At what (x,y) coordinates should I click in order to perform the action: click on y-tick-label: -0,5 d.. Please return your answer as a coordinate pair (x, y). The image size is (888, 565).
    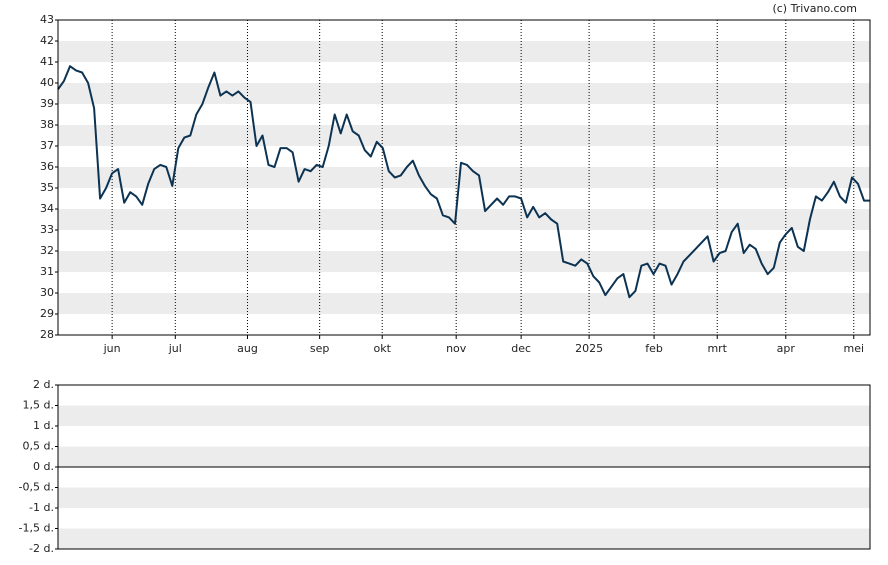
    Looking at the image, I should click on (36, 487).